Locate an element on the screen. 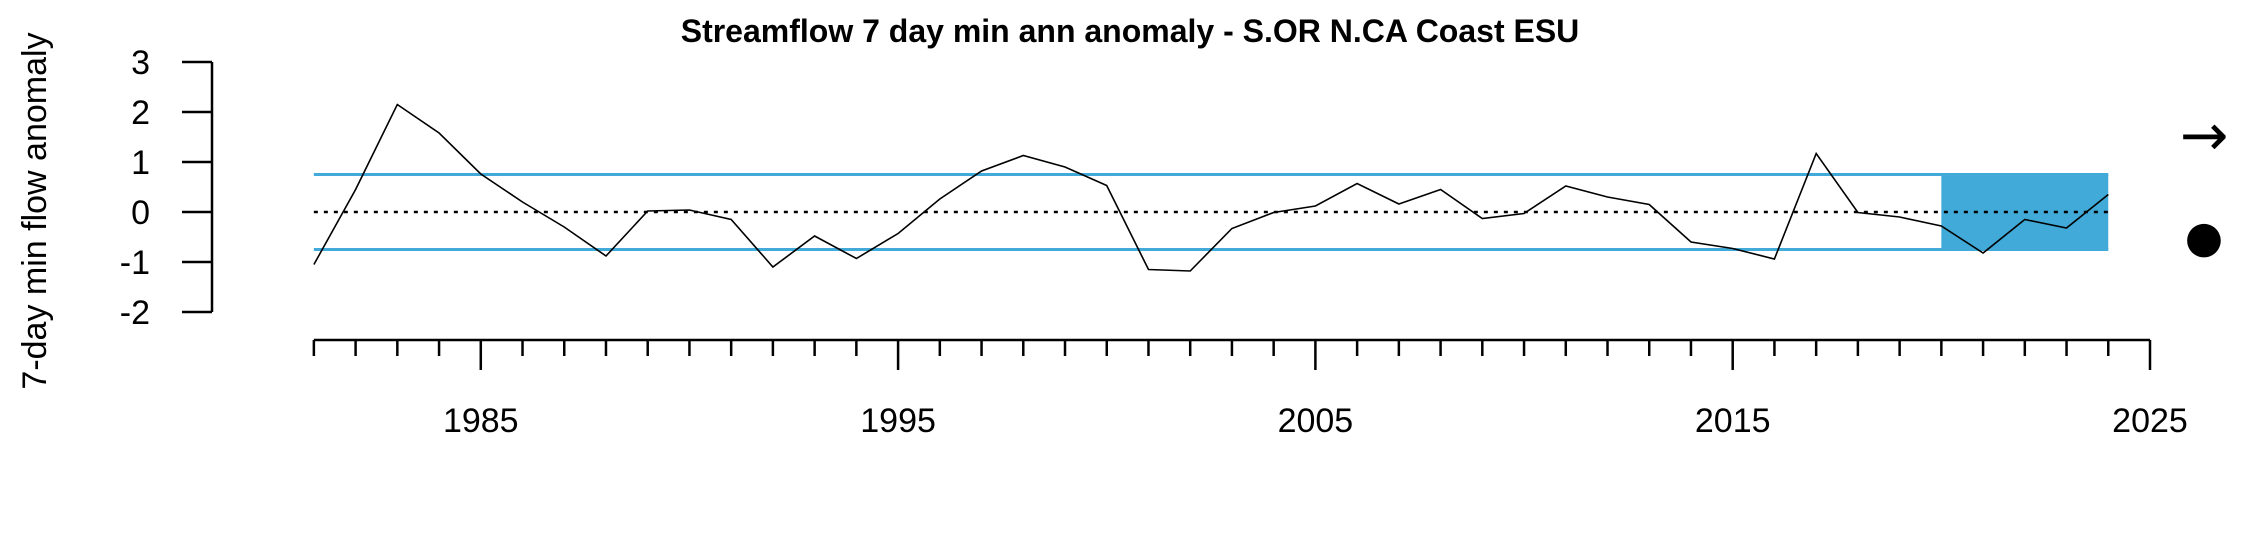 The width and height of the screenshot is (2250, 540). y-tick-label: 2 is located at coordinates (140, 113).